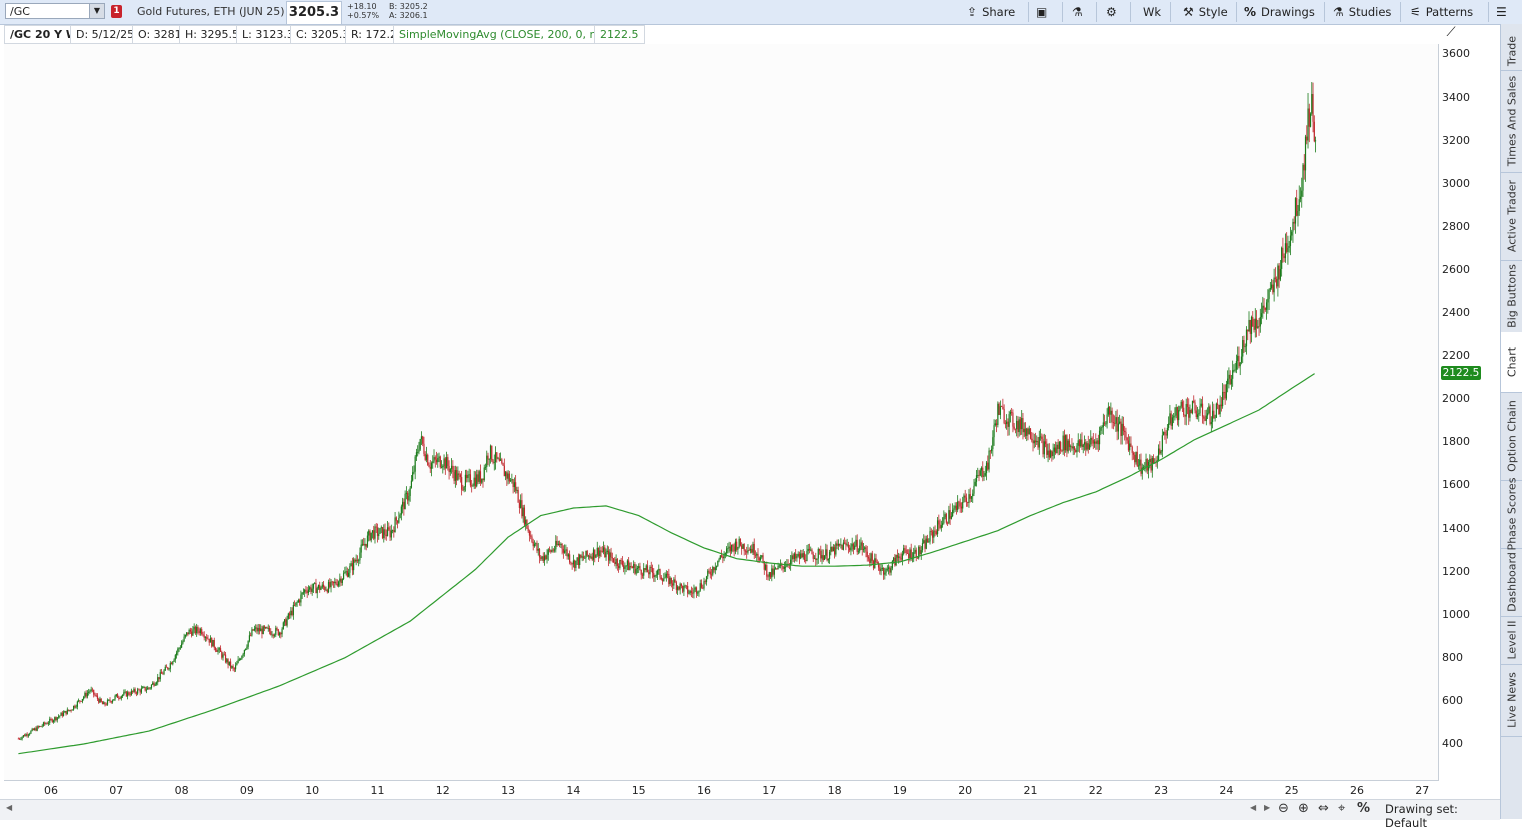  What do you see at coordinates (1362, 12) in the screenshot?
I see `studies-button: ⚗ Studies` at bounding box center [1362, 12].